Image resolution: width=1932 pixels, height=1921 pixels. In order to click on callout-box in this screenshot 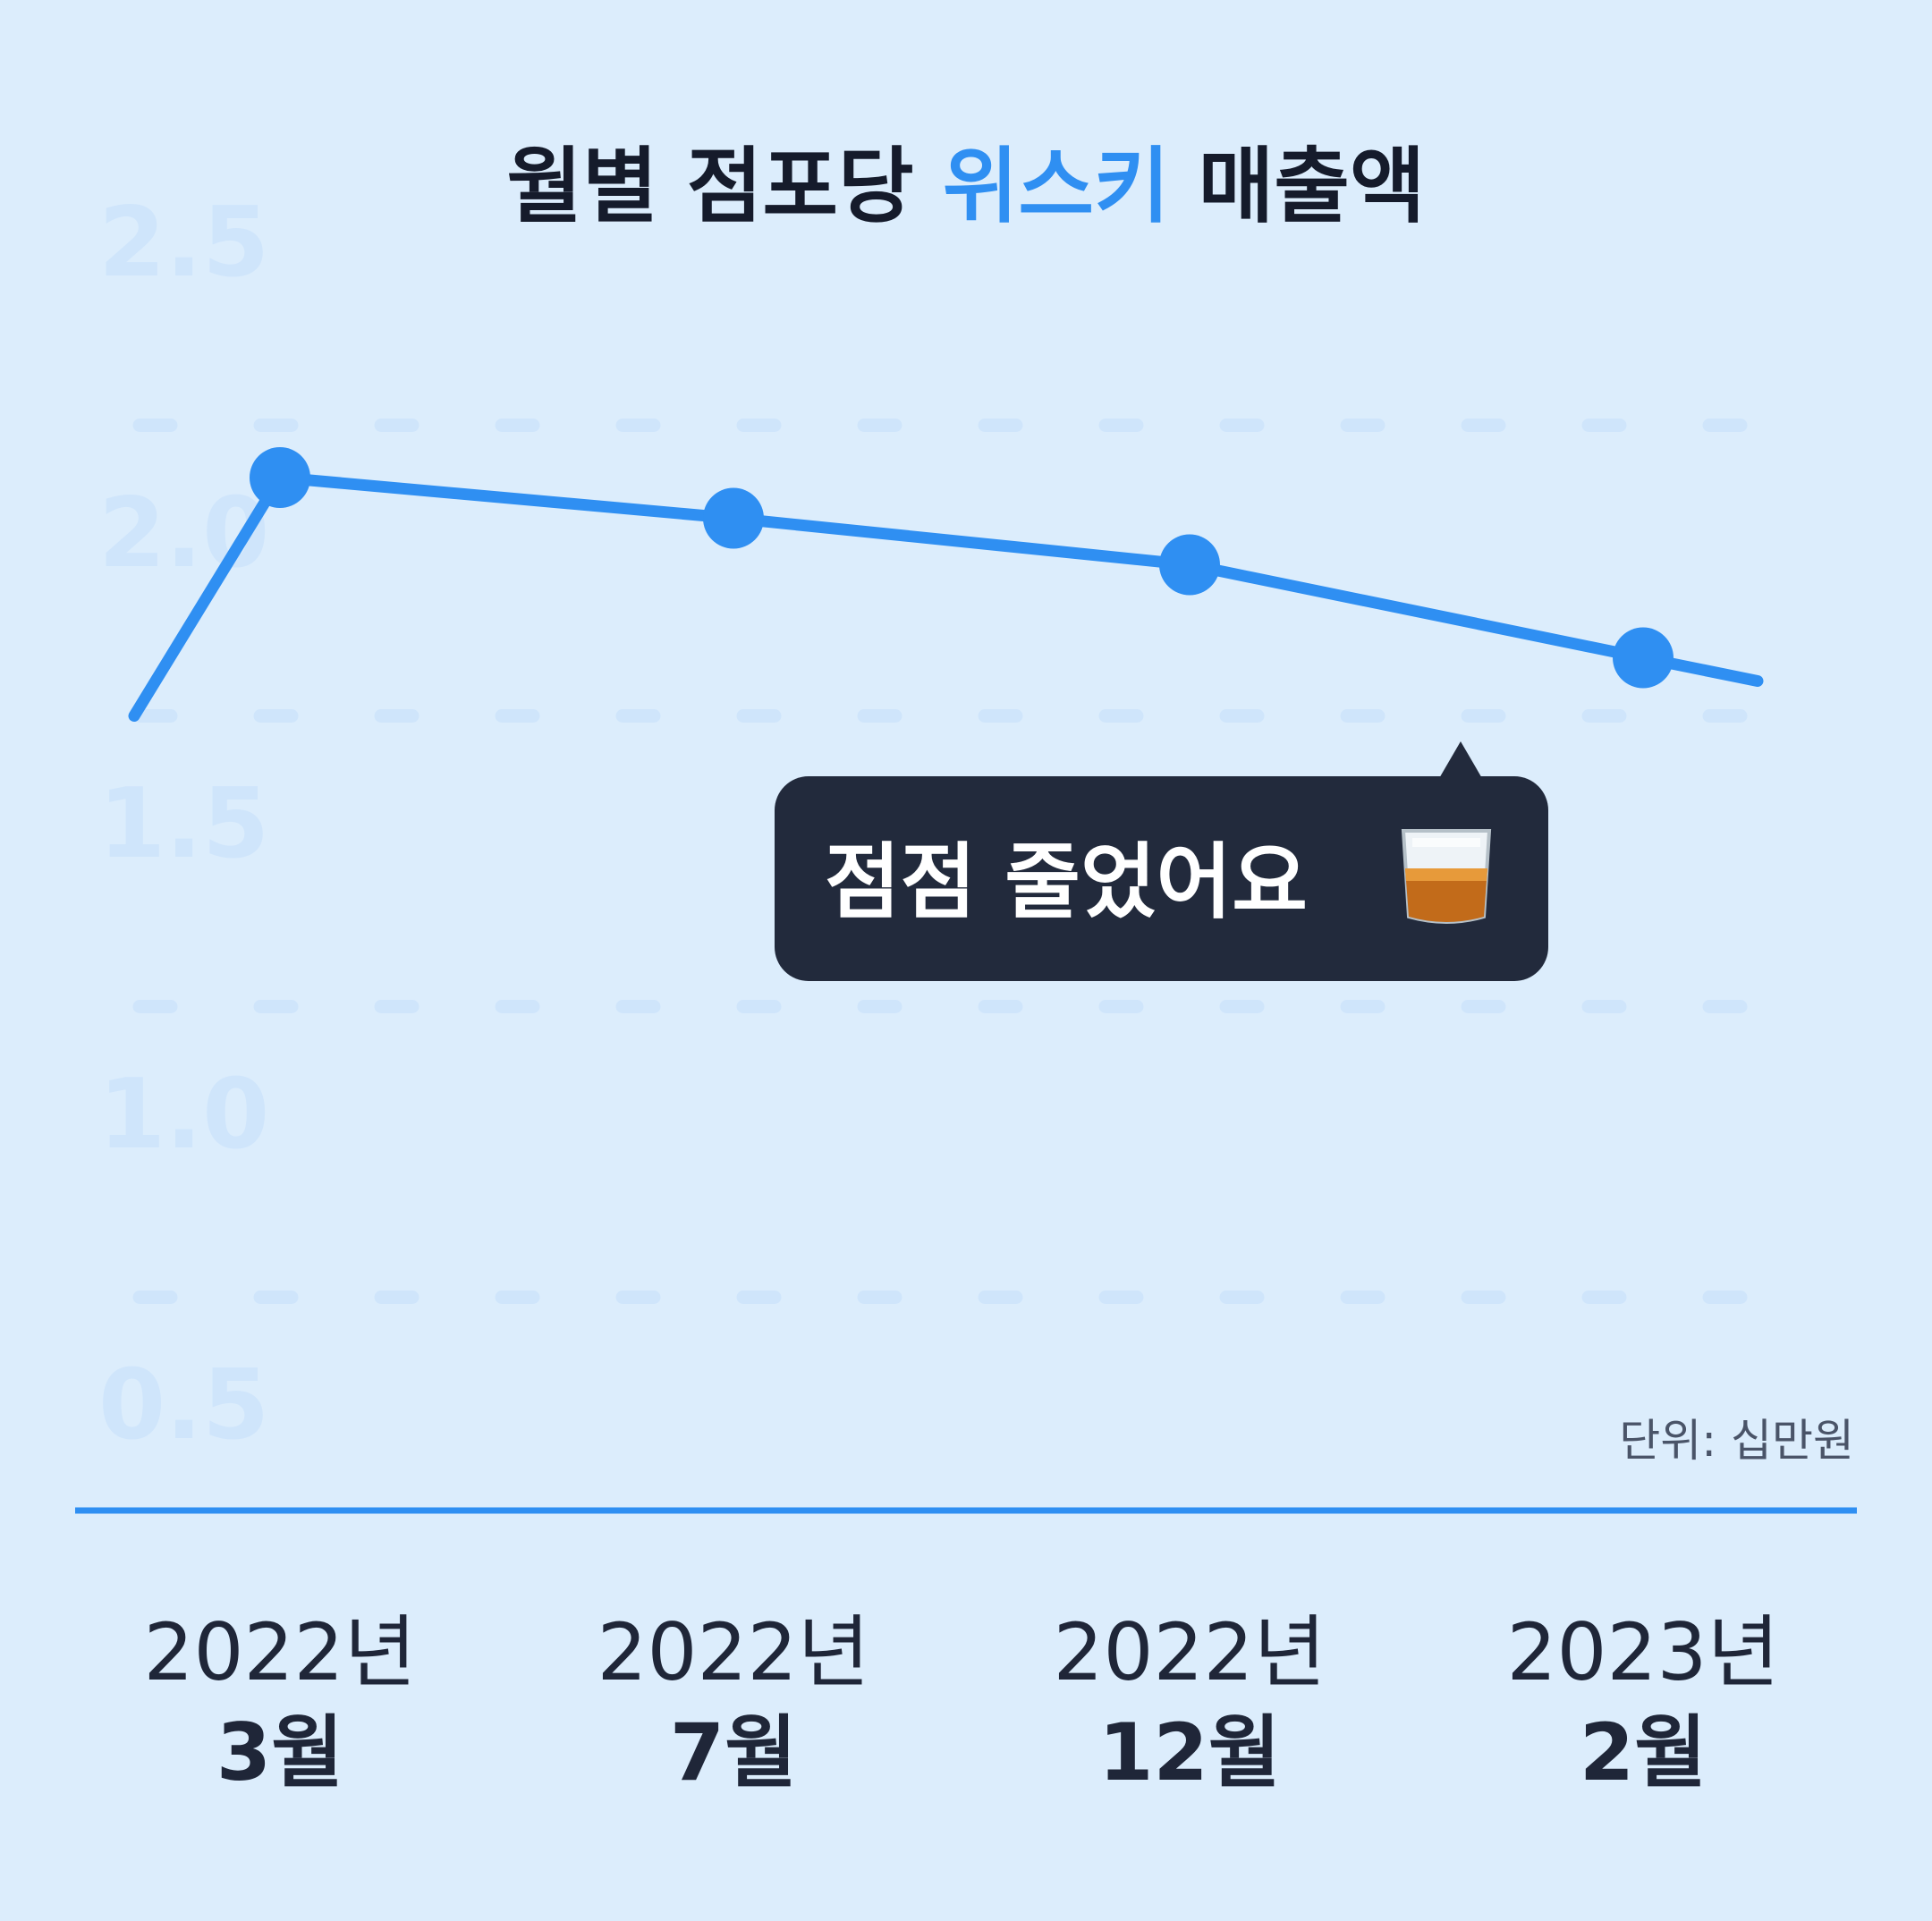, I will do `click(1161, 878)`.